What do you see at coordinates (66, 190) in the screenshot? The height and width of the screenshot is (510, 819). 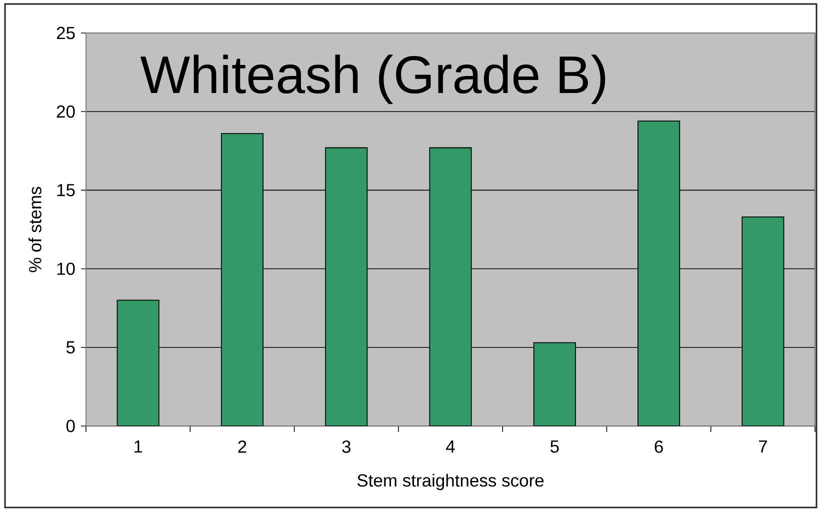 I see `y-tick-label: 15` at bounding box center [66, 190].